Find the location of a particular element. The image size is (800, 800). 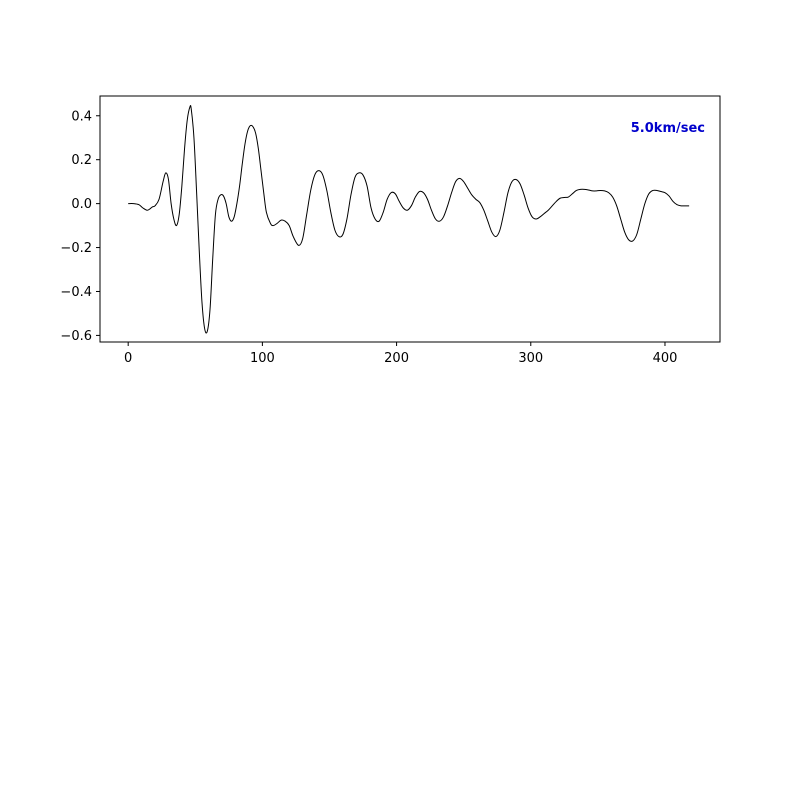

y-tick-label: −0.2 is located at coordinates (76, 248).